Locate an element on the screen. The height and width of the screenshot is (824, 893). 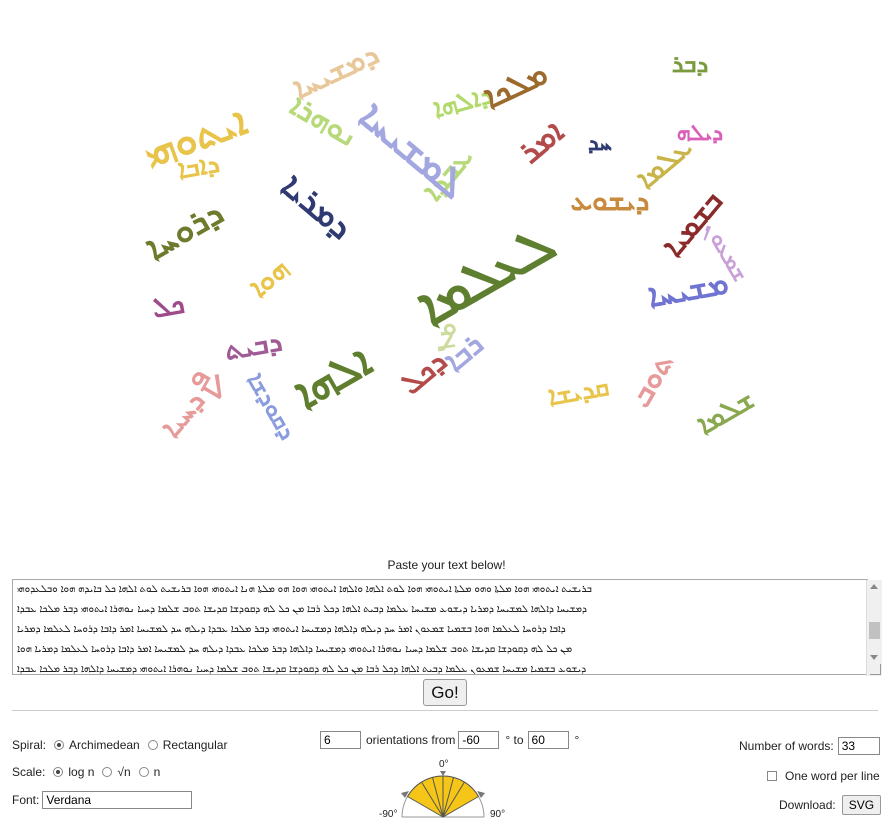
cloud-word: ܡܠܟܐ is located at coordinates (515, 85).